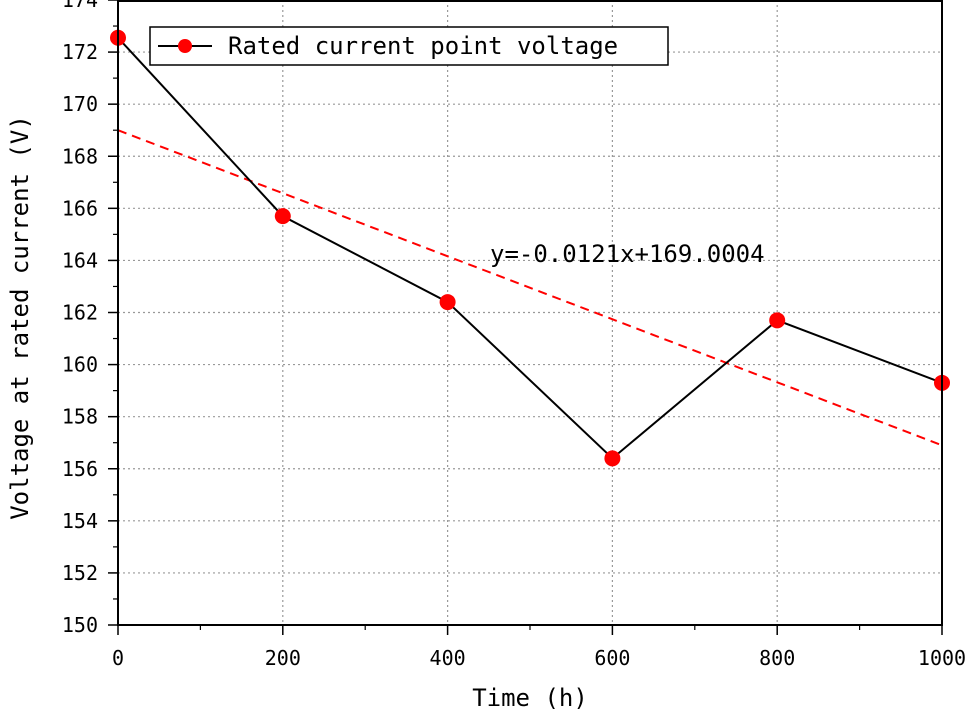 Image resolution: width=969 pixels, height=712 pixels. What do you see at coordinates (942, 658) in the screenshot?
I see `x-tick-label: 1000` at bounding box center [942, 658].